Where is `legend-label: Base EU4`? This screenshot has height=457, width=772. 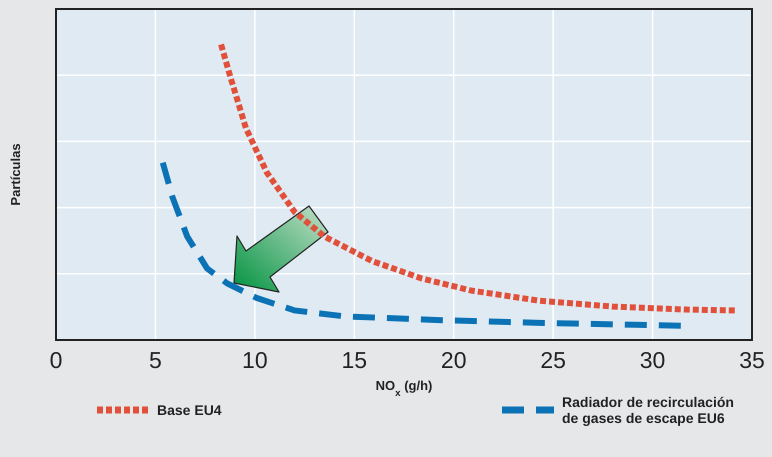 legend-label: Base EU4 is located at coordinates (189, 410).